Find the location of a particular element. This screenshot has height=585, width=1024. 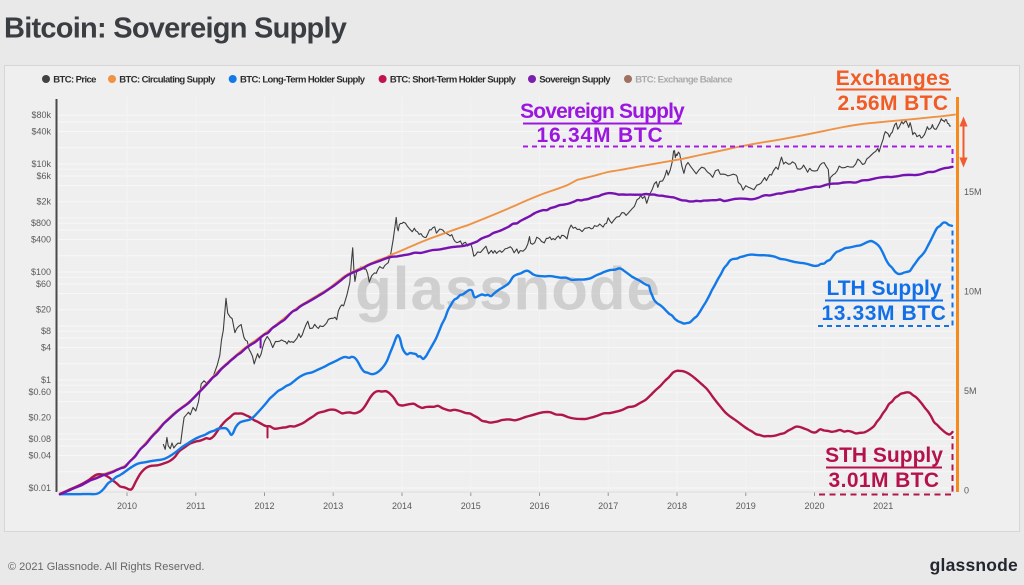

svg-text: $0.01 is located at coordinates (39, 488).